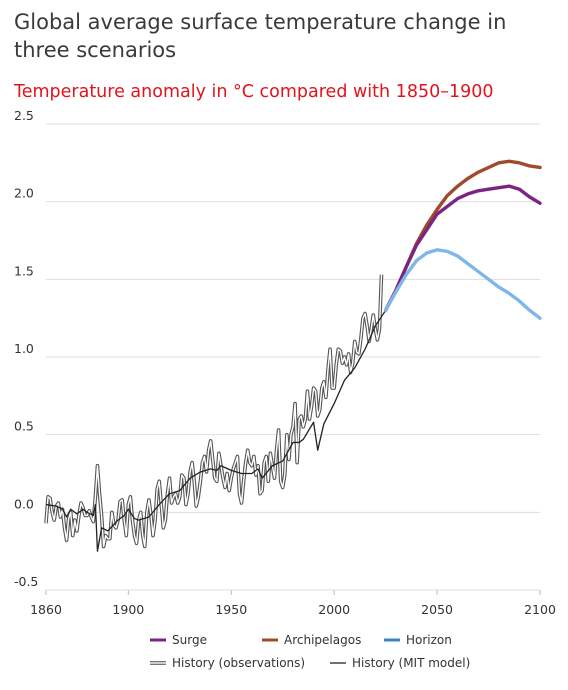 This screenshot has height=690, width=568. Describe the element at coordinates (24, 115) in the screenshot. I see `y-tick-label-0: 2.5` at that location.